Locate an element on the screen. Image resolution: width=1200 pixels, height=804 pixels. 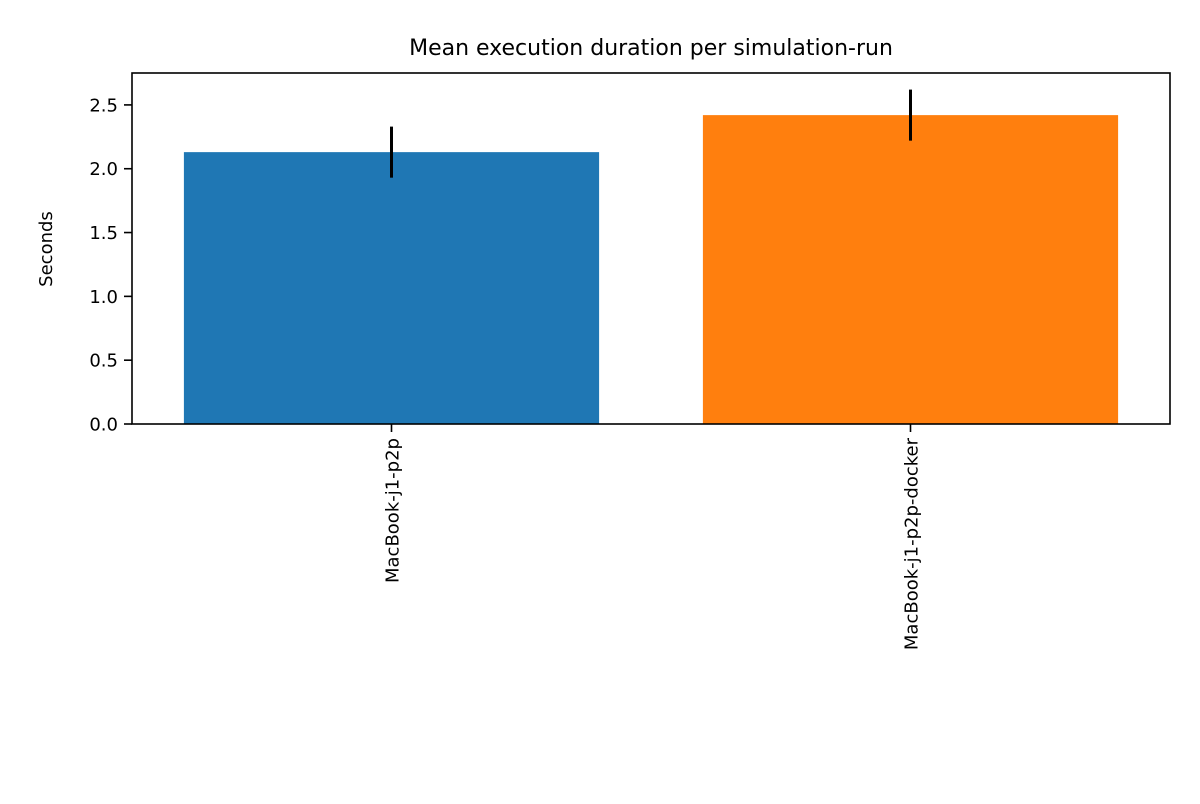
y-tick-label: 0.5 is located at coordinates (103, 361).